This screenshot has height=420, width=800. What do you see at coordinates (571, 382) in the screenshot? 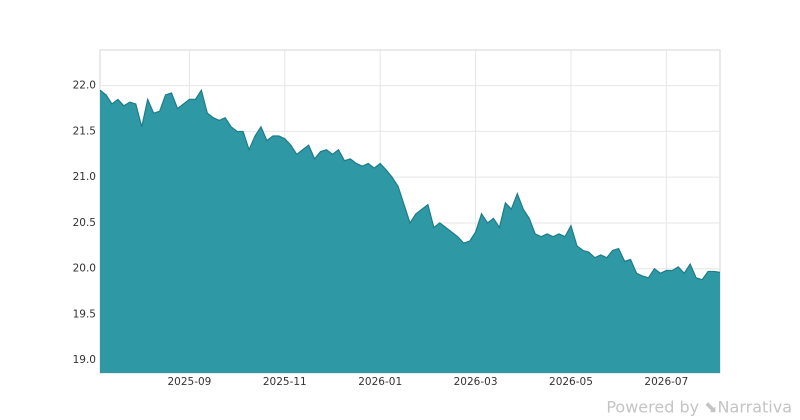
I see `x-tick-label: 2026-05` at bounding box center [571, 382].